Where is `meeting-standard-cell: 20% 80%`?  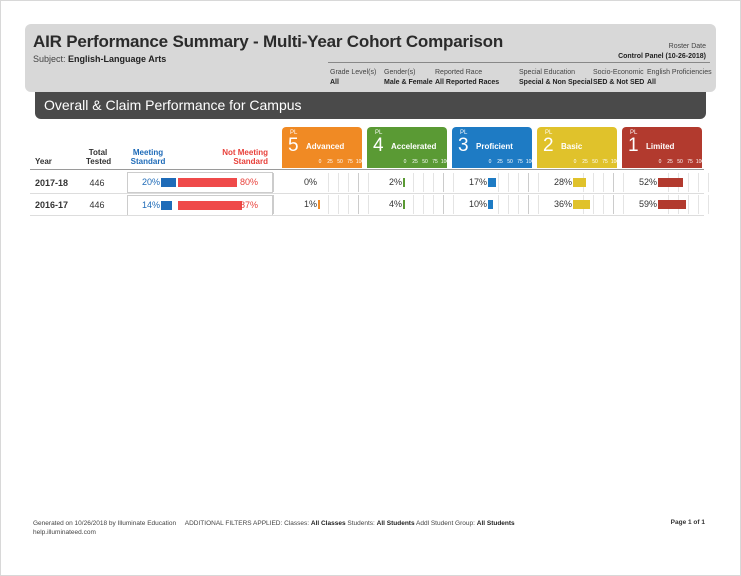
meeting-standard-cell: 20% 80% is located at coordinates (200, 182).